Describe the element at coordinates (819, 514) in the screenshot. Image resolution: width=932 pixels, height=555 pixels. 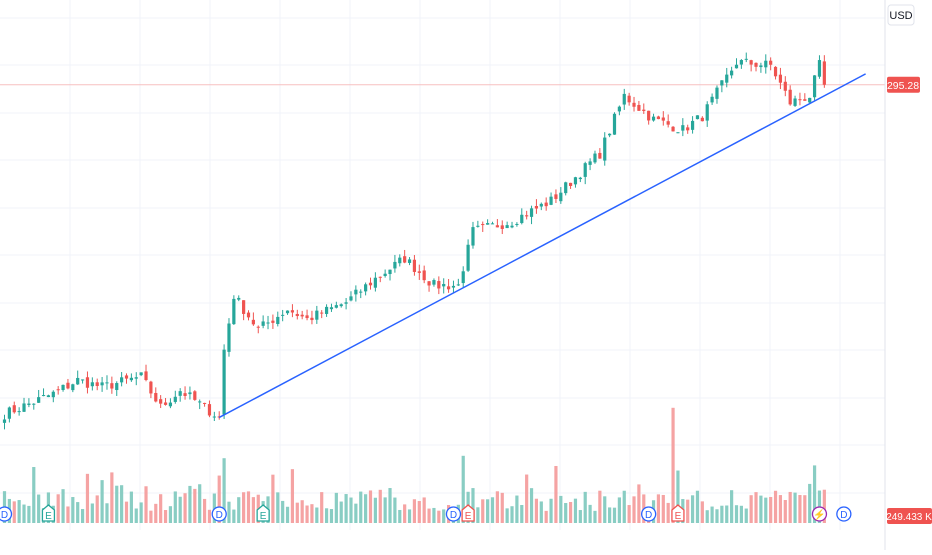
I see `lightning-icon: ⚡` at that location.